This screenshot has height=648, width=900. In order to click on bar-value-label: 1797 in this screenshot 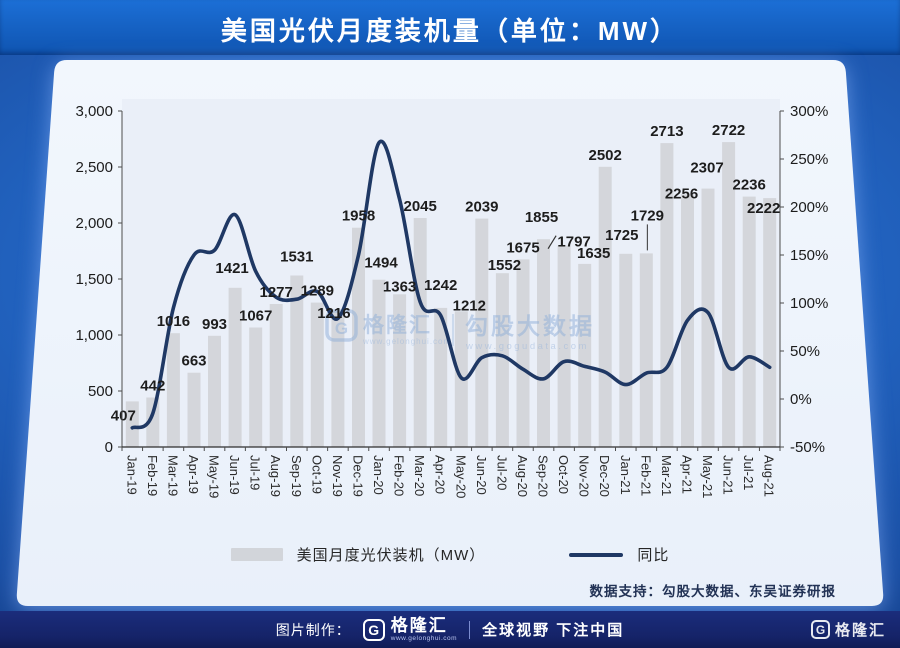, I will do `click(573, 242)`.